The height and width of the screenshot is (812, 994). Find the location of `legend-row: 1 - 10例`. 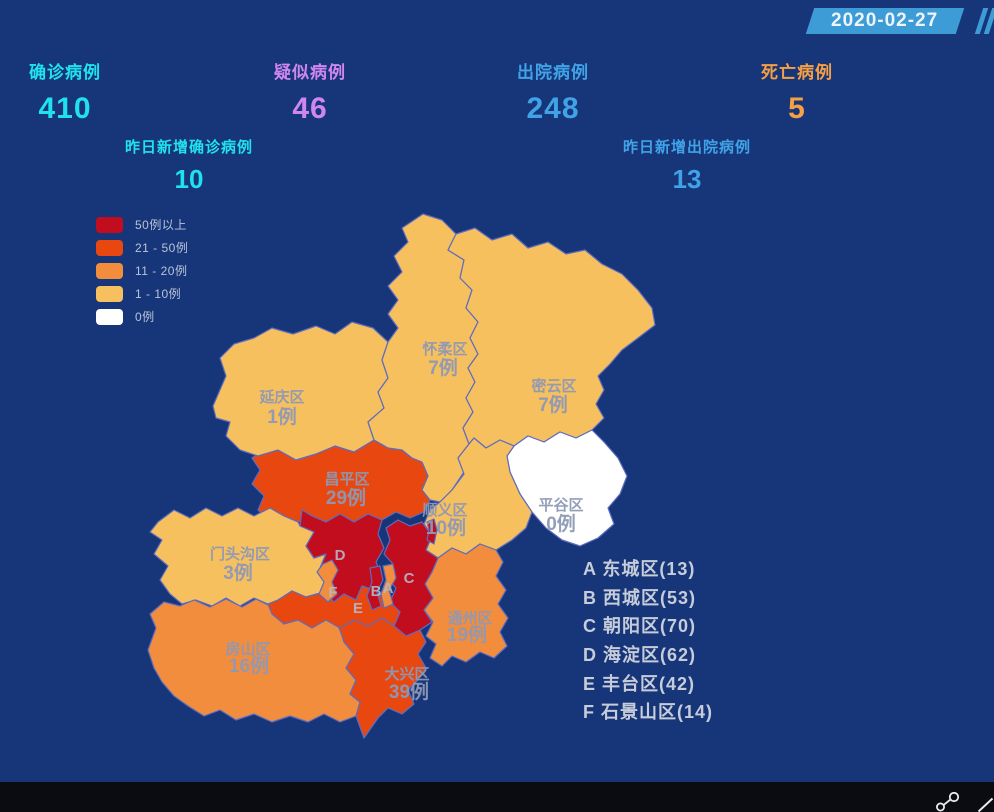

legend-row: 1 - 10例 is located at coordinates (142, 293).